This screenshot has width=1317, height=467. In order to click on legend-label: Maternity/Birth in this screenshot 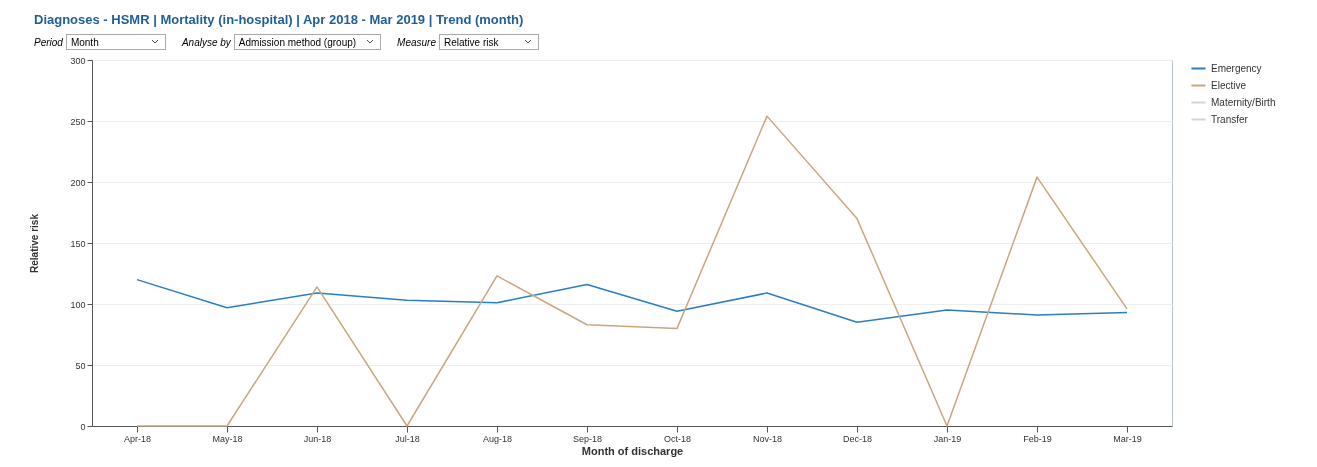, I will do `click(1243, 102)`.